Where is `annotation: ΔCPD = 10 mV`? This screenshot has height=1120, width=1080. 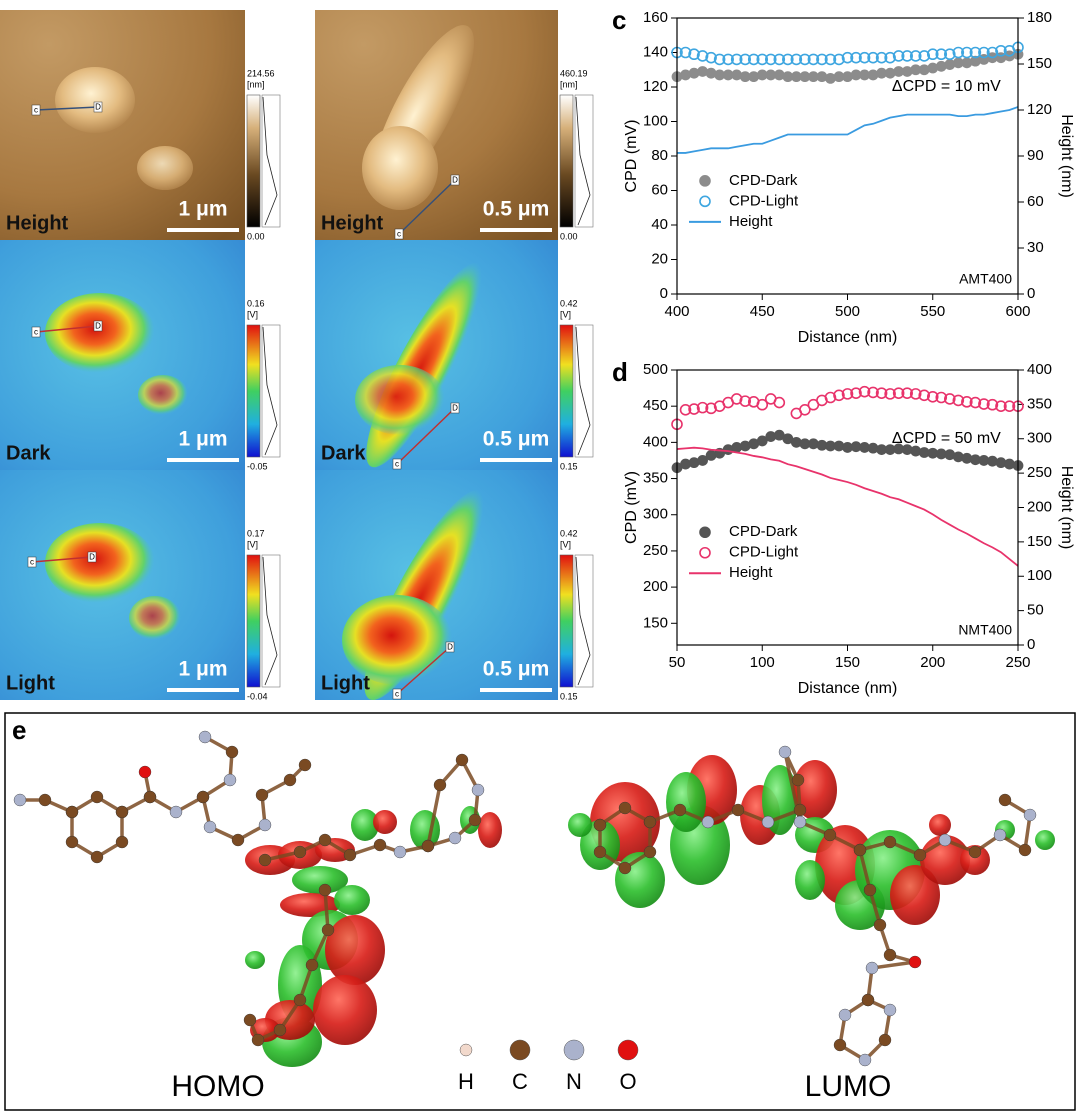 annotation: ΔCPD = 10 mV is located at coordinates (946, 86).